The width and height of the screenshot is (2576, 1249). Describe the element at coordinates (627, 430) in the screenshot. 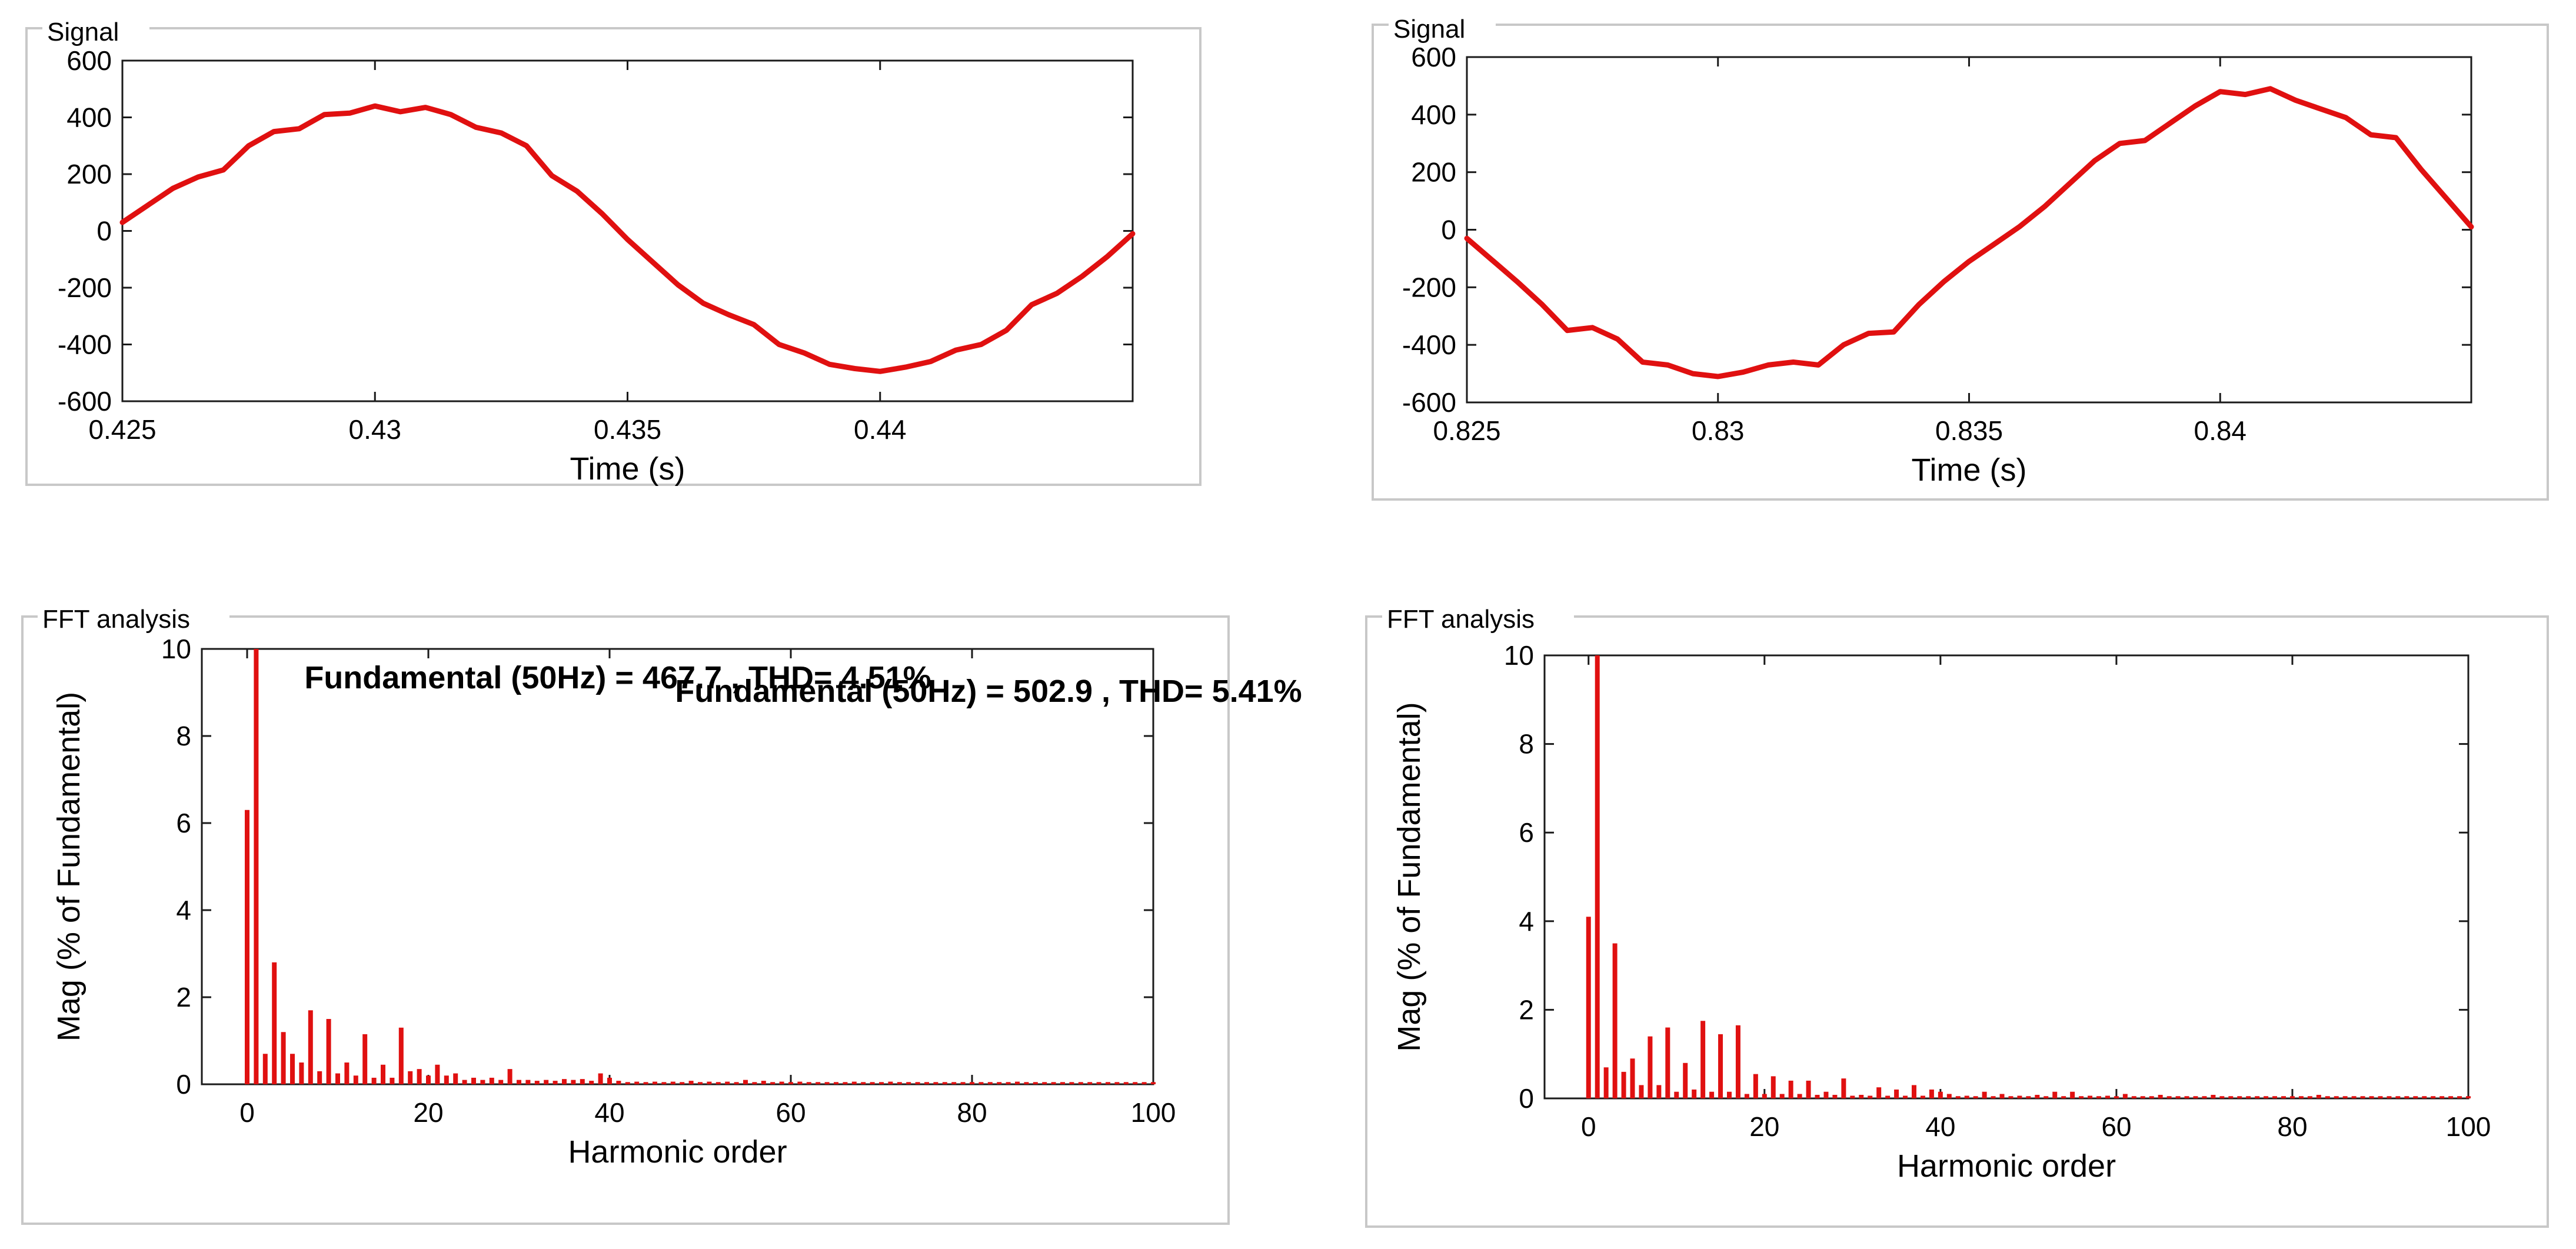

I see `x-tick-label: 0.435` at that location.